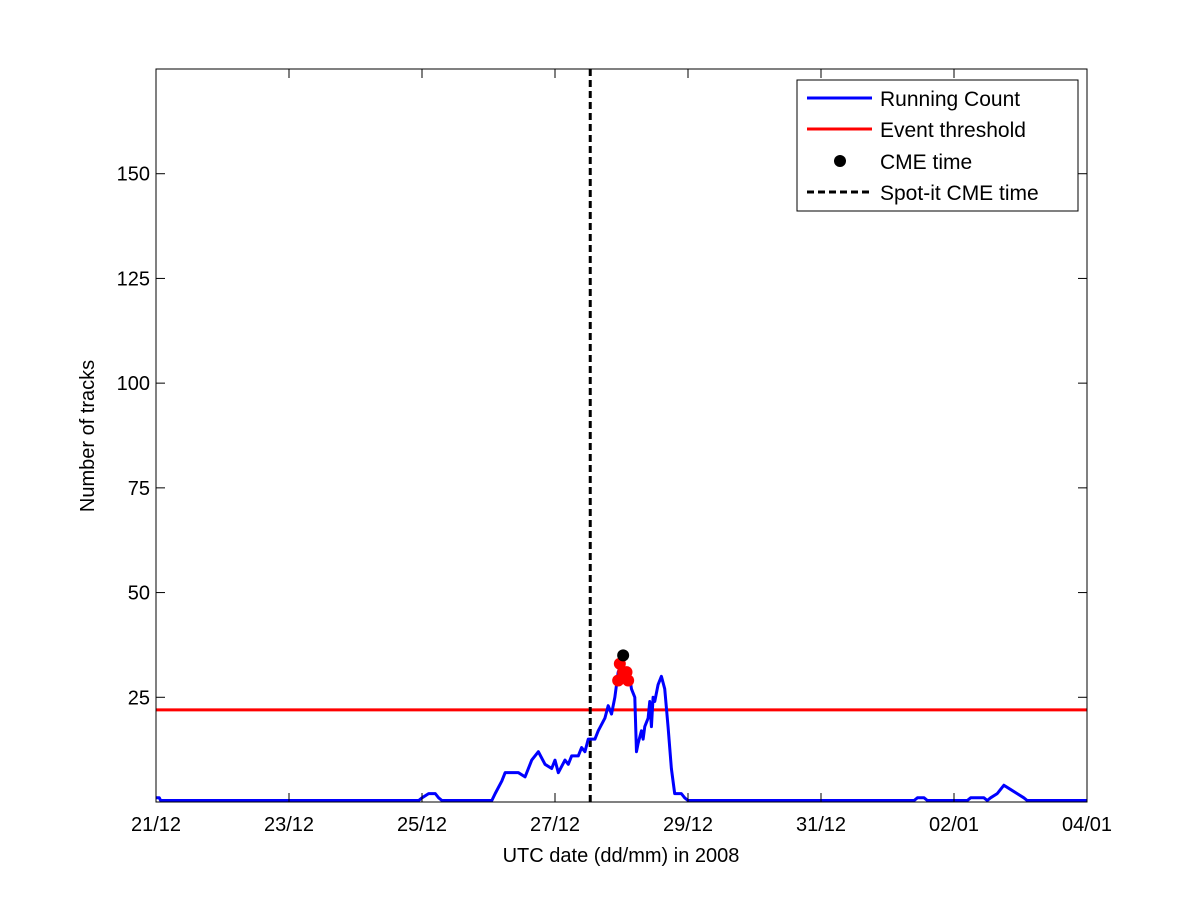 Image resolution: width=1201 pixels, height=901 pixels. I want to click on y-tick-label: 100, so click(133, 384).